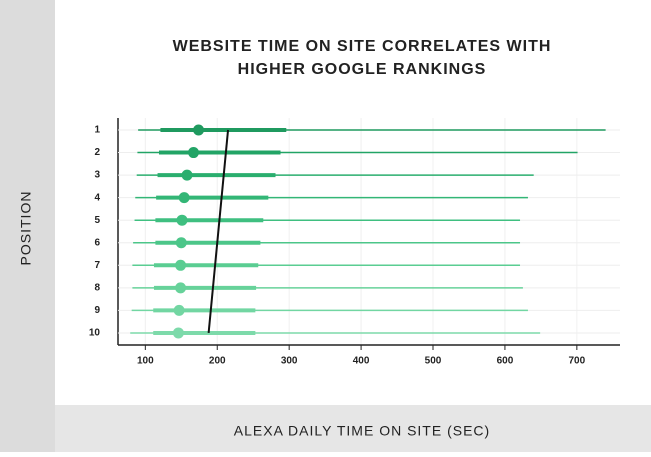 The height and width of the screenshot is (457, 651). What do you see at coordinates (97, 175) in the screenshot?
I see `y-tick-label: 3` at bounding box center [97, 175].